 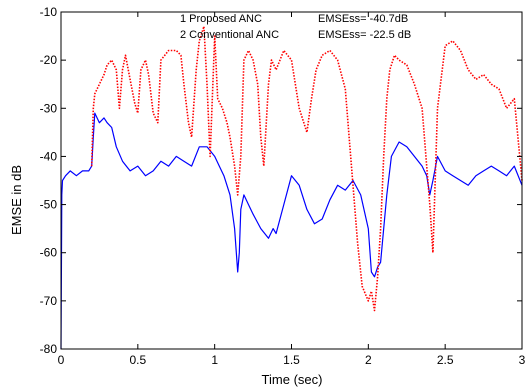 I want to click on x-tick-label: 0, so click(x=61, y=360).